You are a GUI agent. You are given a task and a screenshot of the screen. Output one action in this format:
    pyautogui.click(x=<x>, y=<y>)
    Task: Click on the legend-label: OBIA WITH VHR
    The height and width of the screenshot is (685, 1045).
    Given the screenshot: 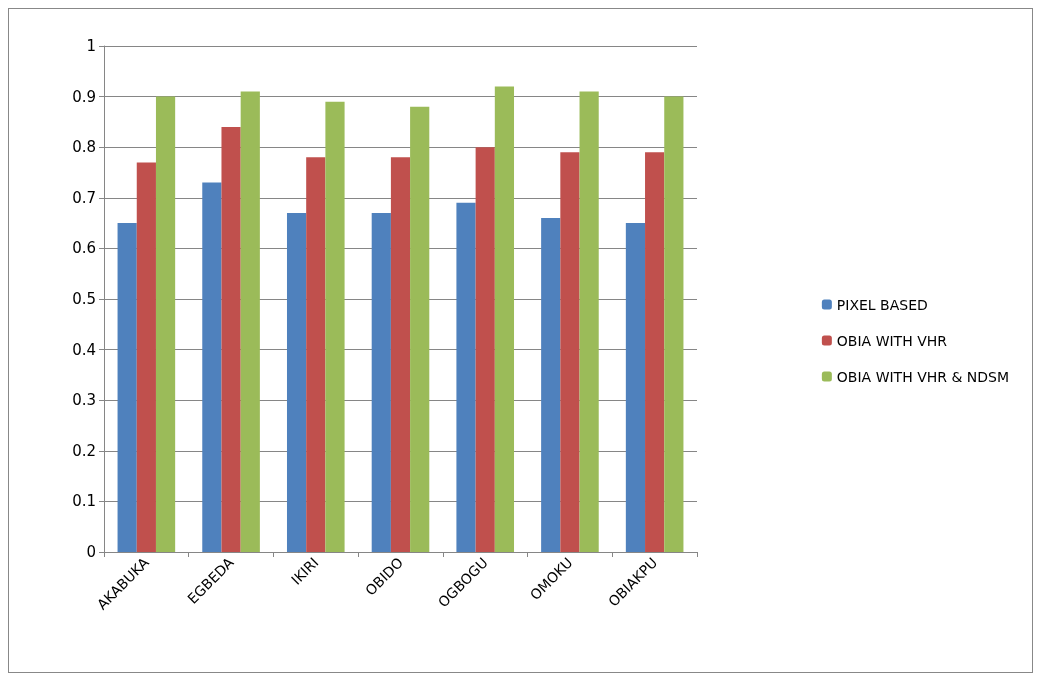 What is the action you would take?
    pyautogui.click(x=892, y=340)
    